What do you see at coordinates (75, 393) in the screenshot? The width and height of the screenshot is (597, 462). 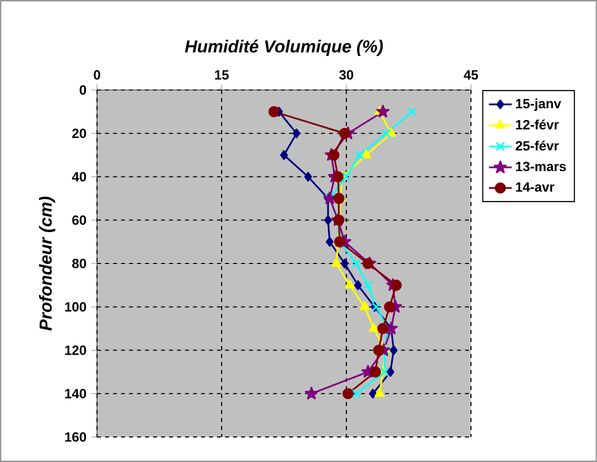 I see `y-tick-label: 140` at bounding box center [75, 393].